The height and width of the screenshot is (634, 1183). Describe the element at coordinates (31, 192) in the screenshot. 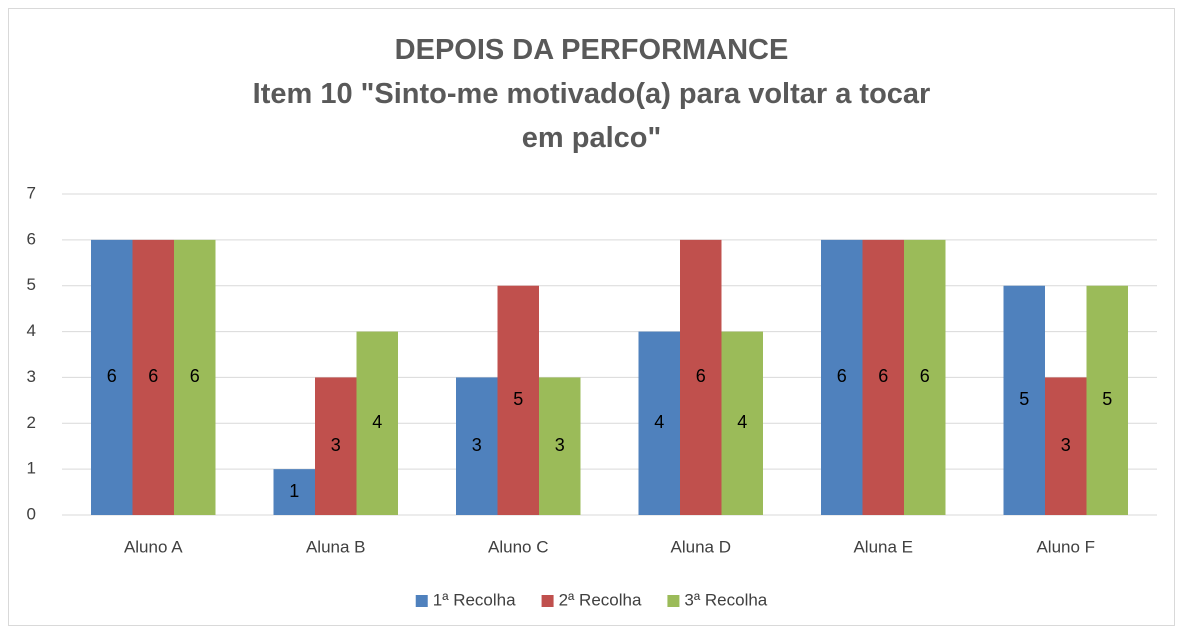

I see `y-tick-label: 7` at that location.